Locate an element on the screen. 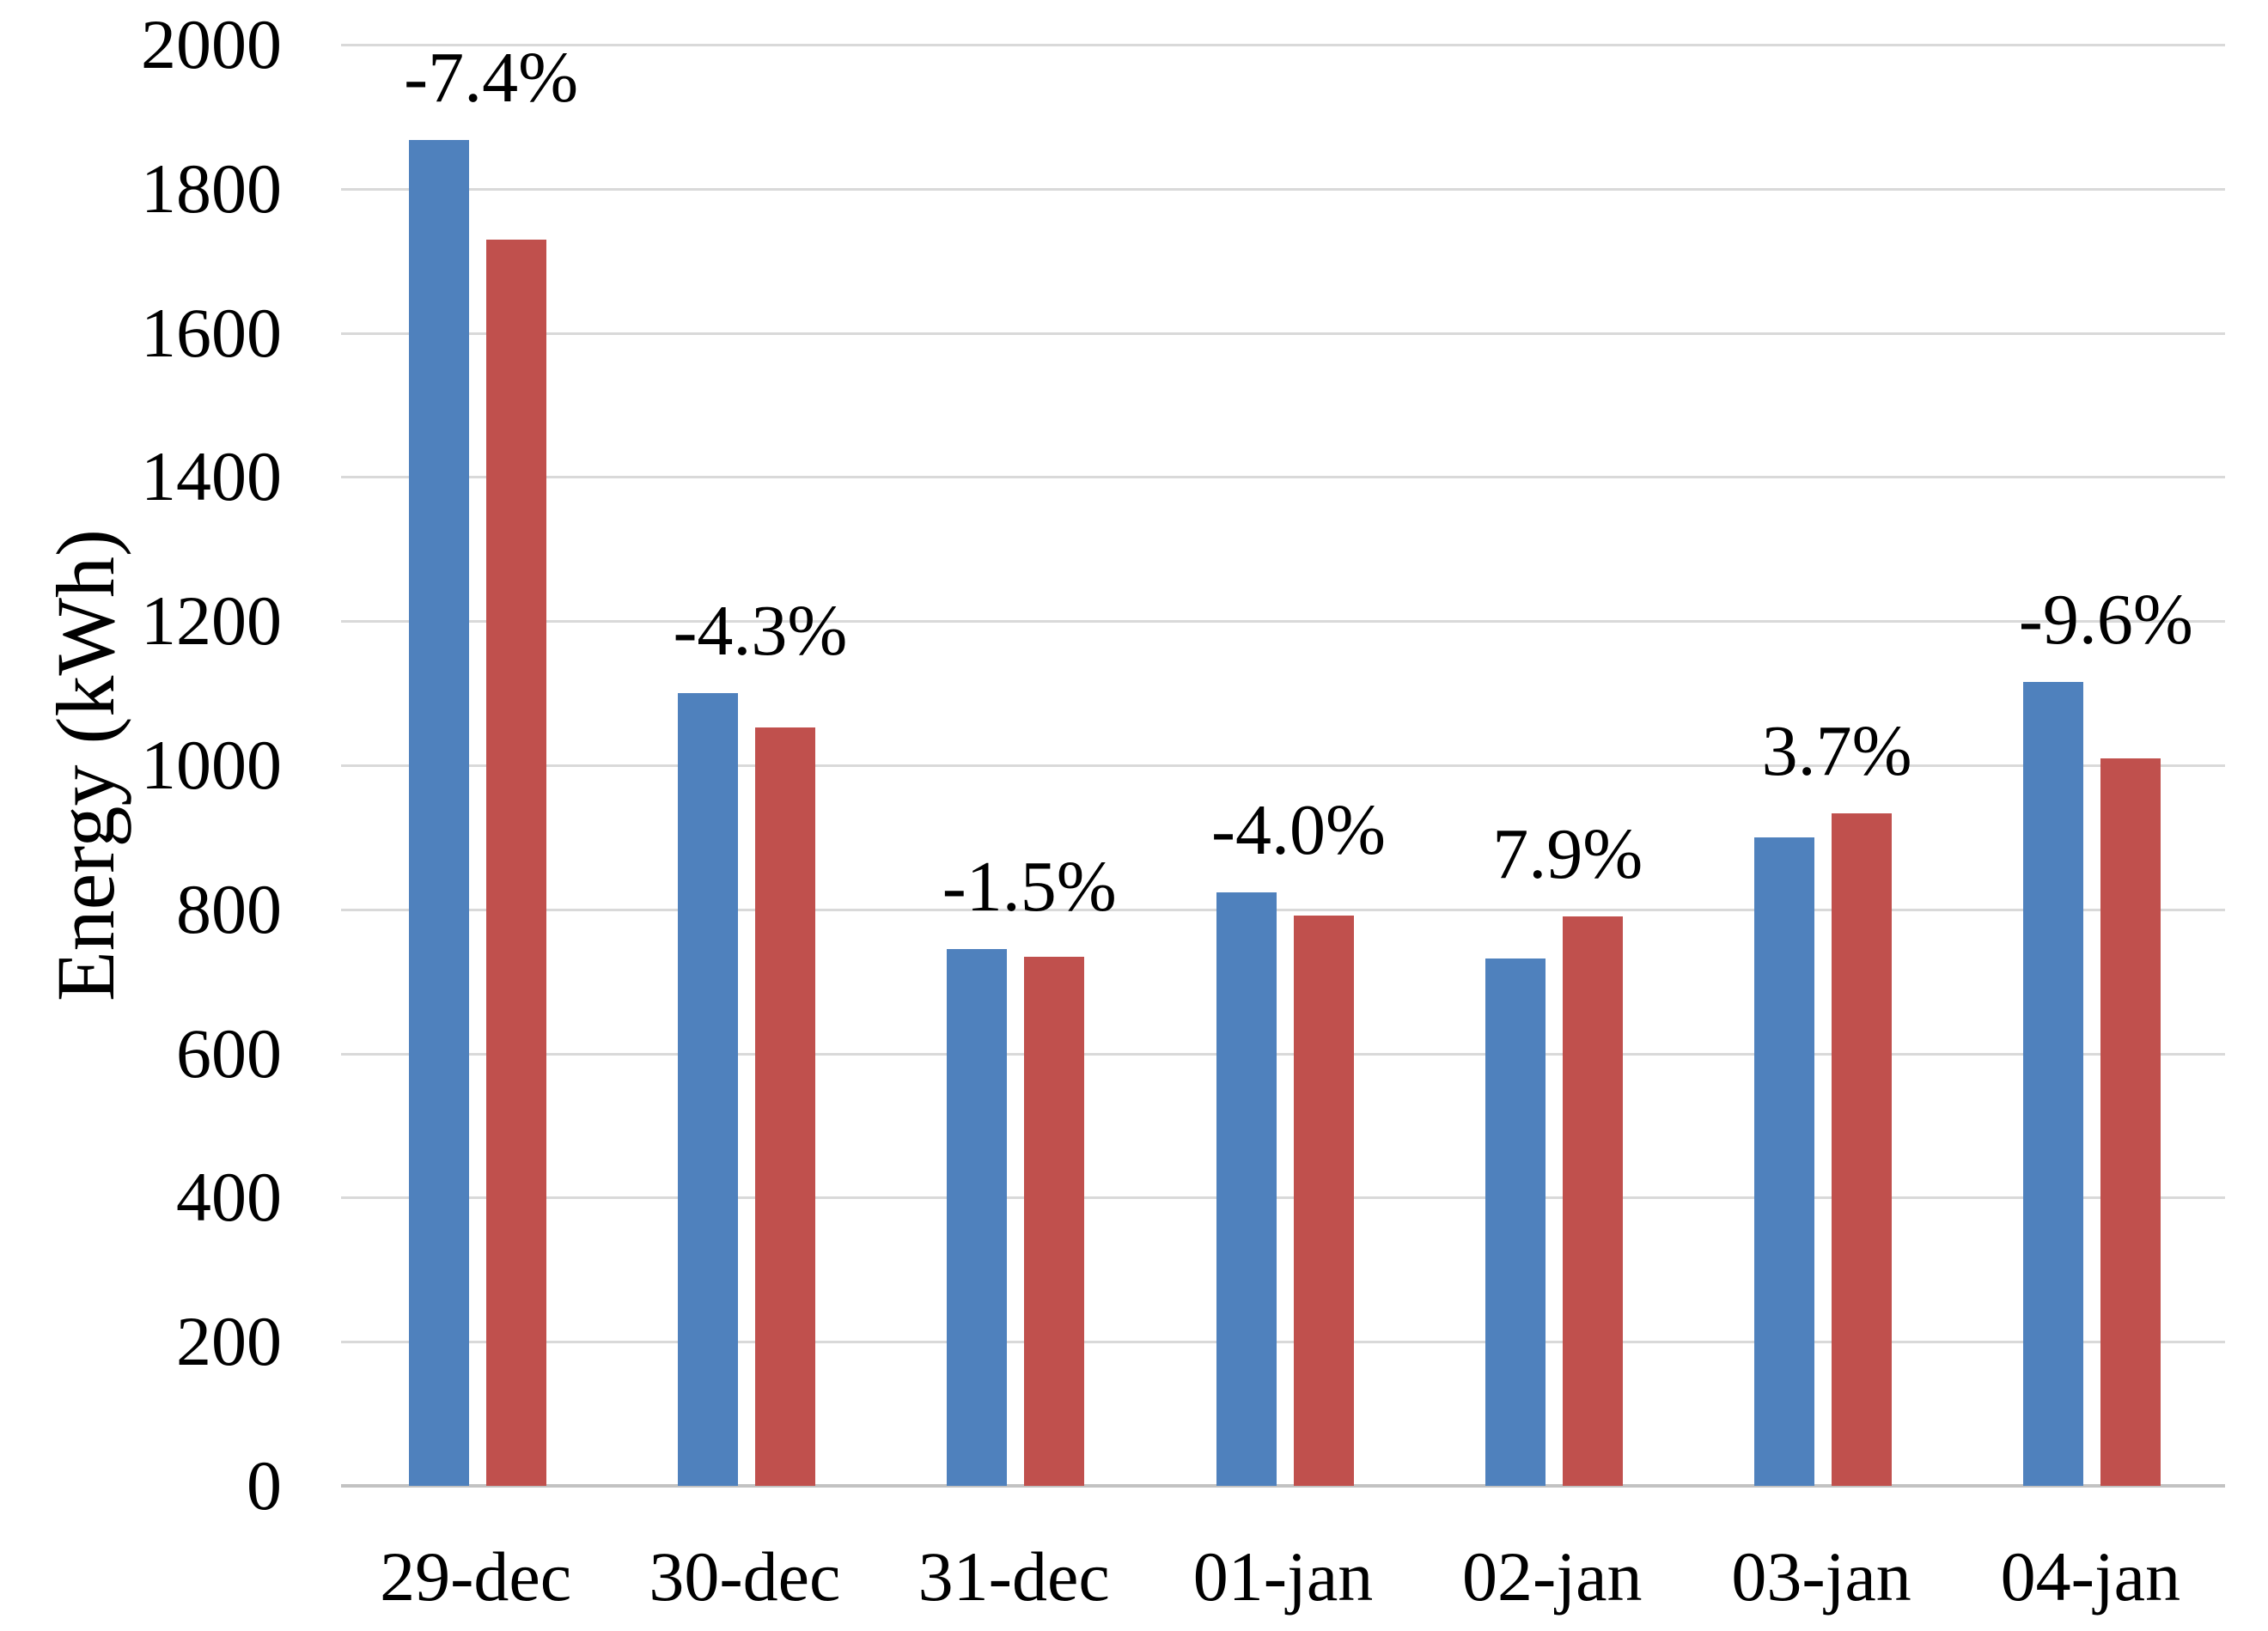 The image size is (2268, 1631). bar-series-1-blue-01-jan is located at coordinates (1246, 1189).